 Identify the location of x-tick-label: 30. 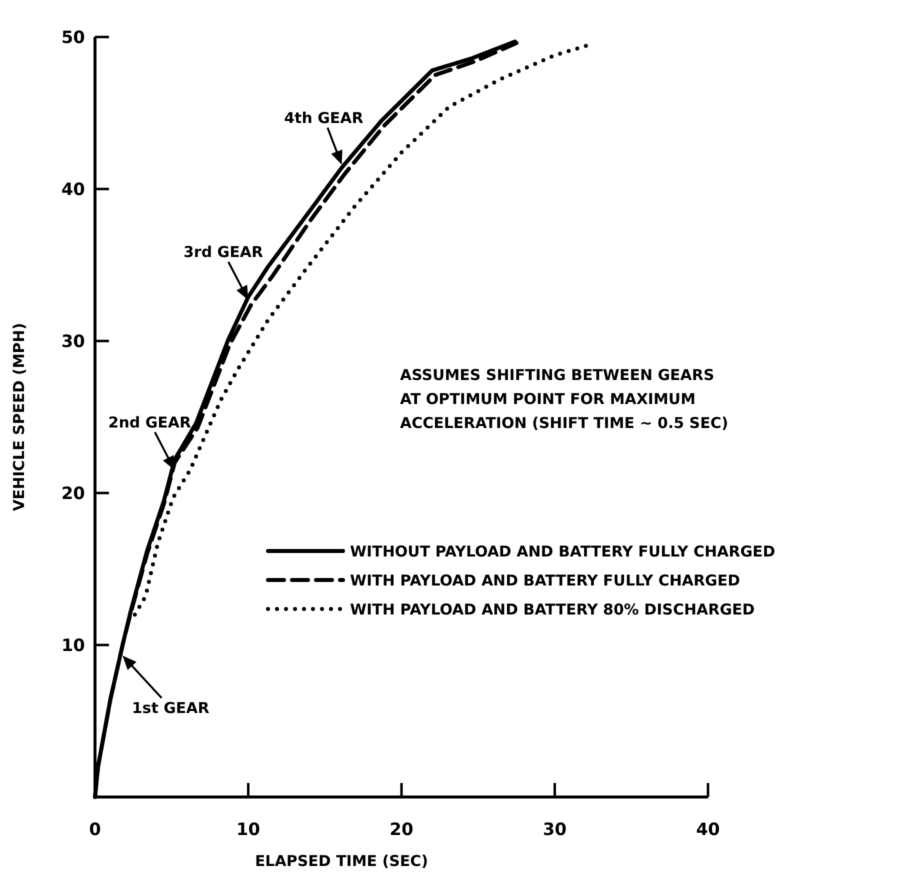
(554, 830).